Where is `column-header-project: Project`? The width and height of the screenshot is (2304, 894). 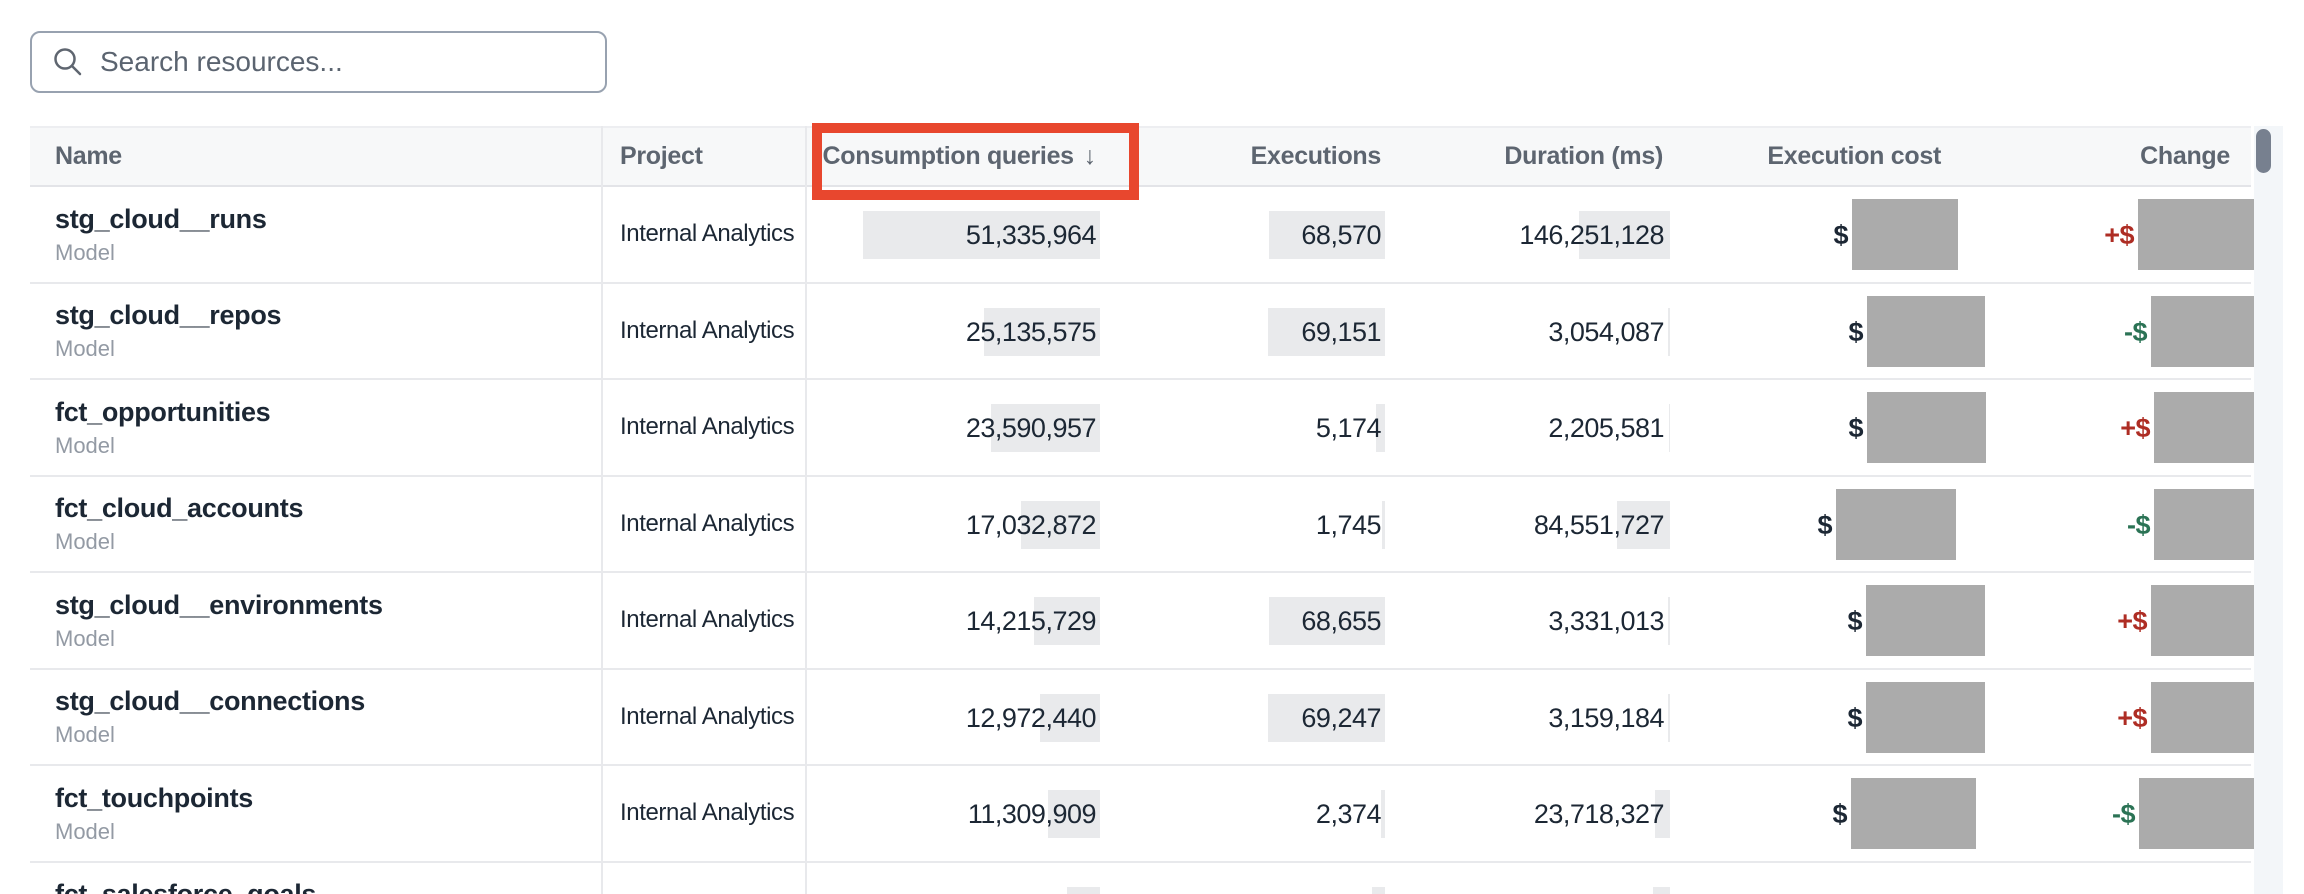 column-header-project: Project is located at coordinates (703, 156).